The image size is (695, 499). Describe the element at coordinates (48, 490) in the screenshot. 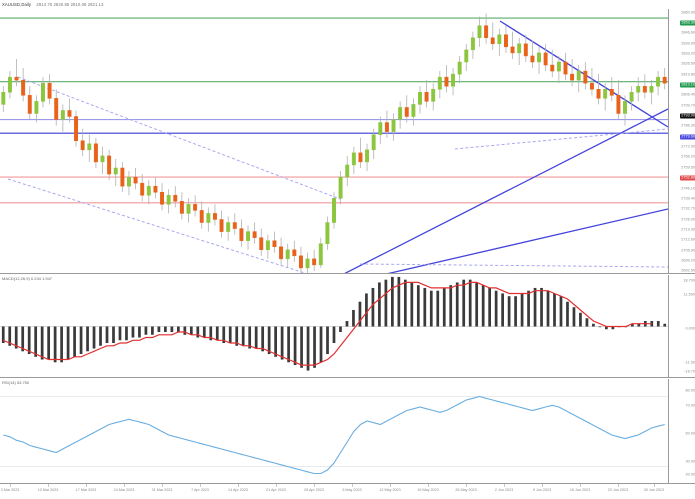

I see `date-axis-label: 10 Mar 2023` at that location.